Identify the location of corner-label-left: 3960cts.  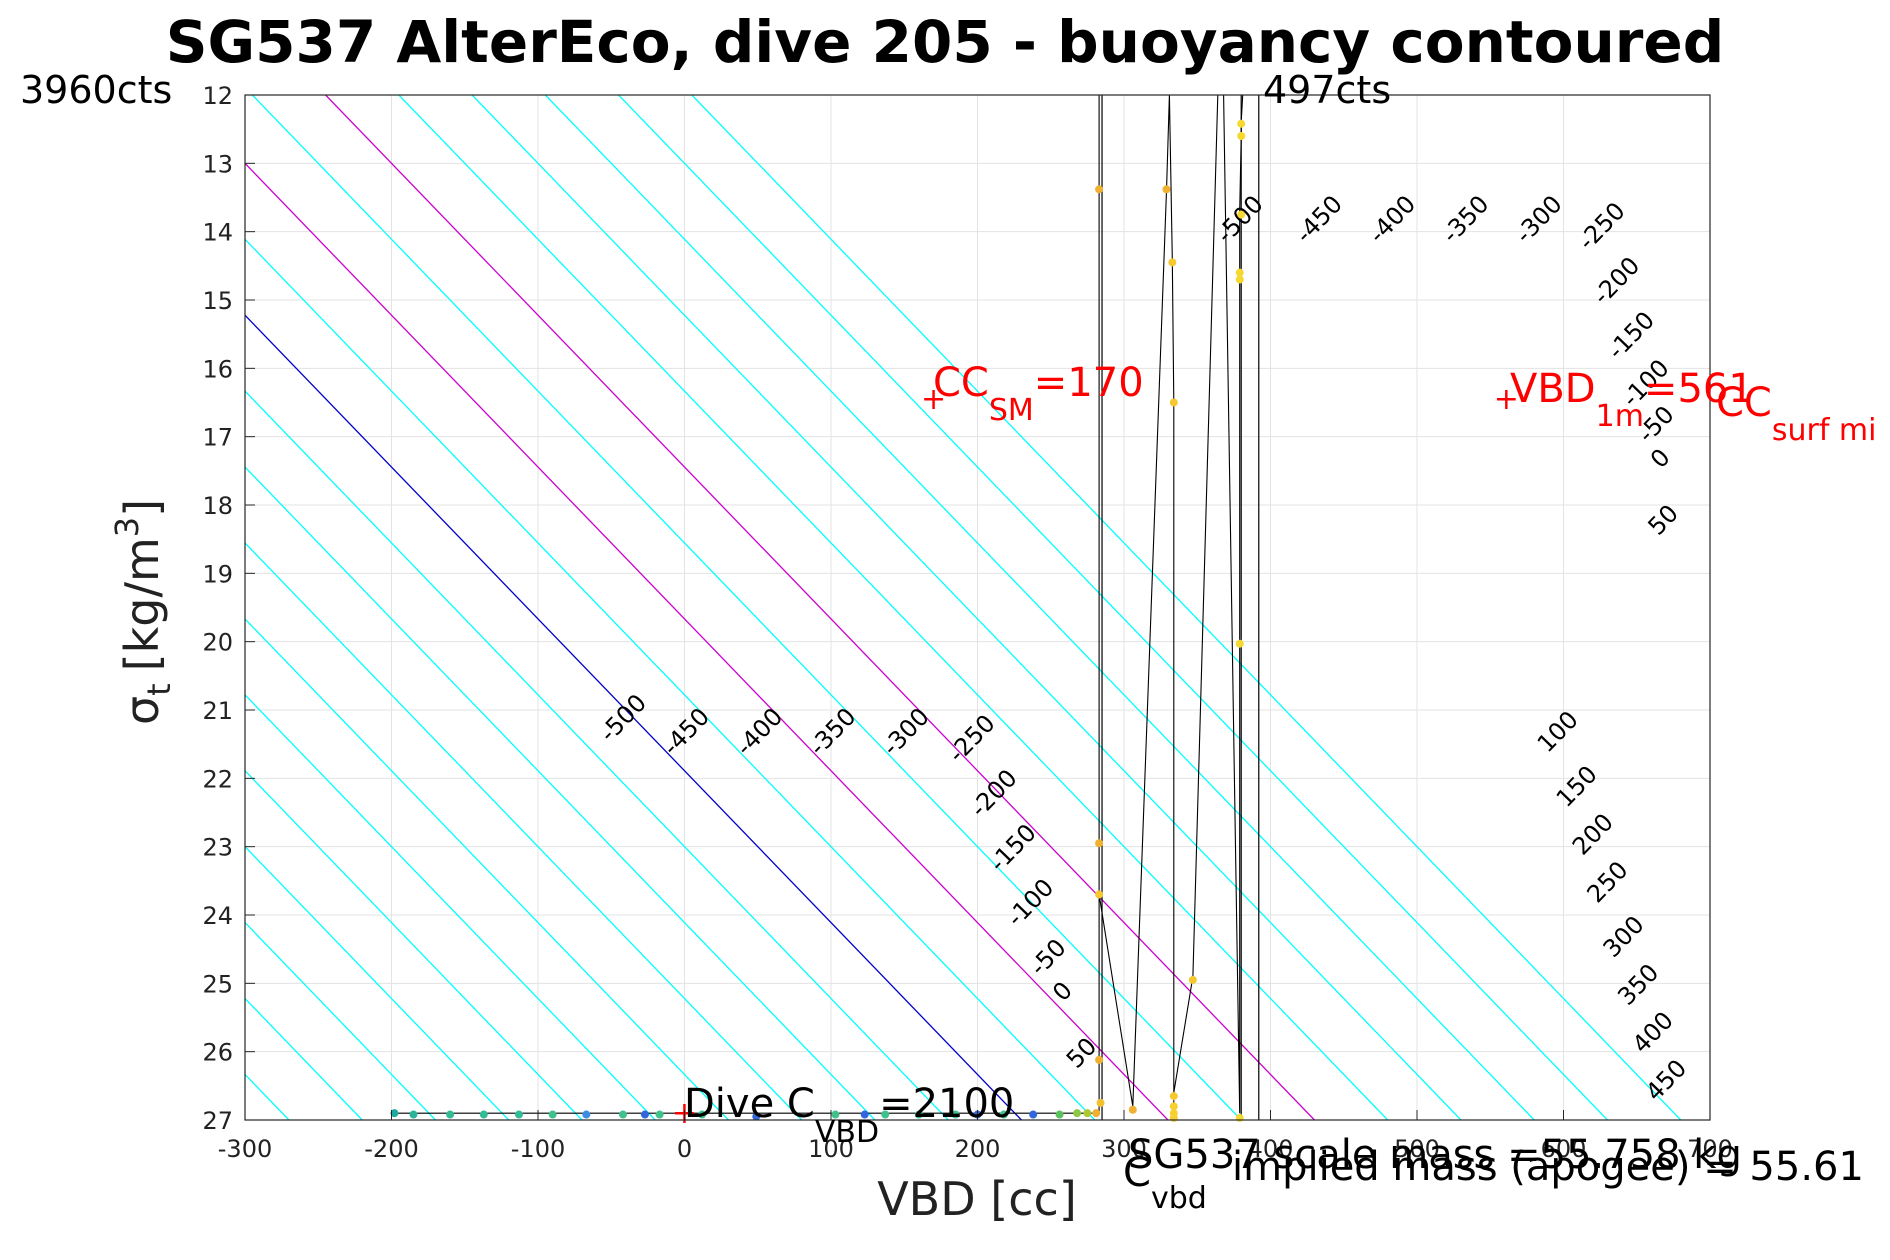
(96, 90).